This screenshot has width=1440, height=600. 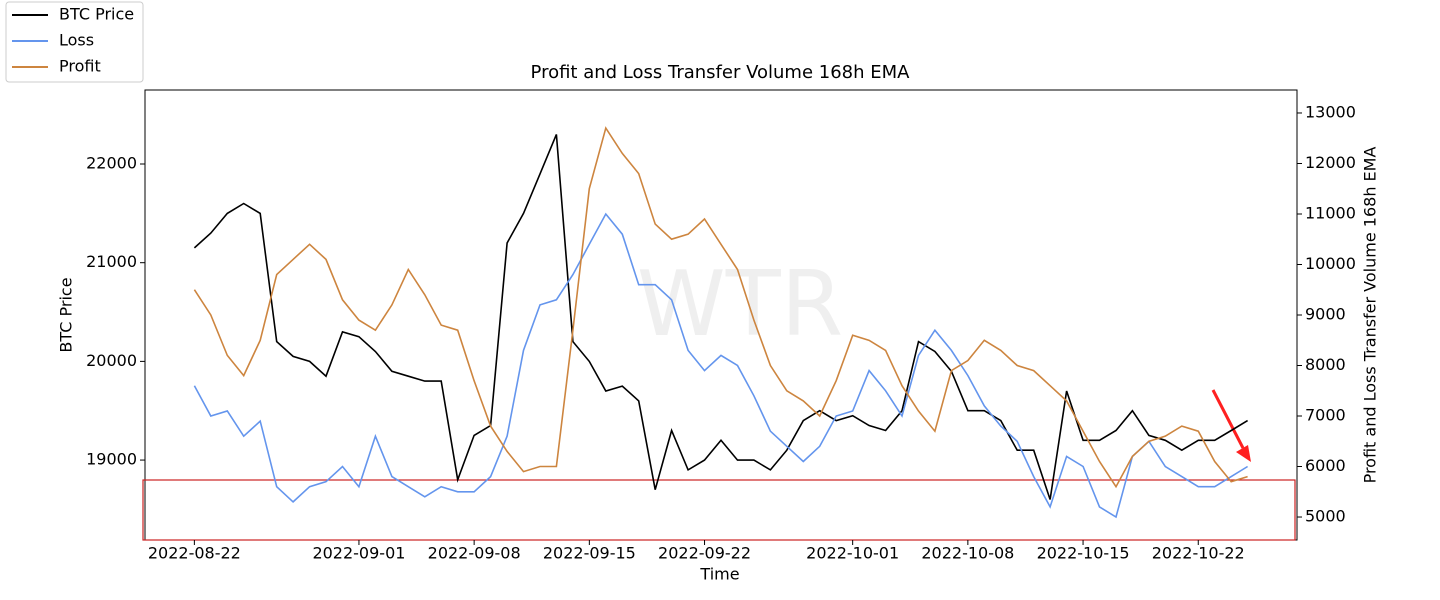 What do you see at coordinates (1370, 315) in the screenshot?
I see `y2-axis-label: Profit and Loss Transfer Volume 168h EMA` at bounding box center [1370, 315].